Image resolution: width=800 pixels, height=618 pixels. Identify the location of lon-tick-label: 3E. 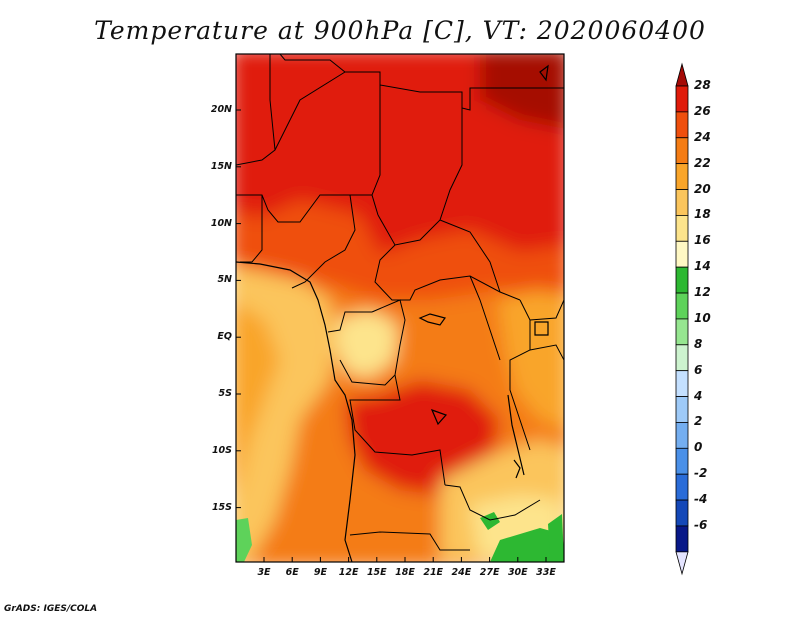
(264, 572).